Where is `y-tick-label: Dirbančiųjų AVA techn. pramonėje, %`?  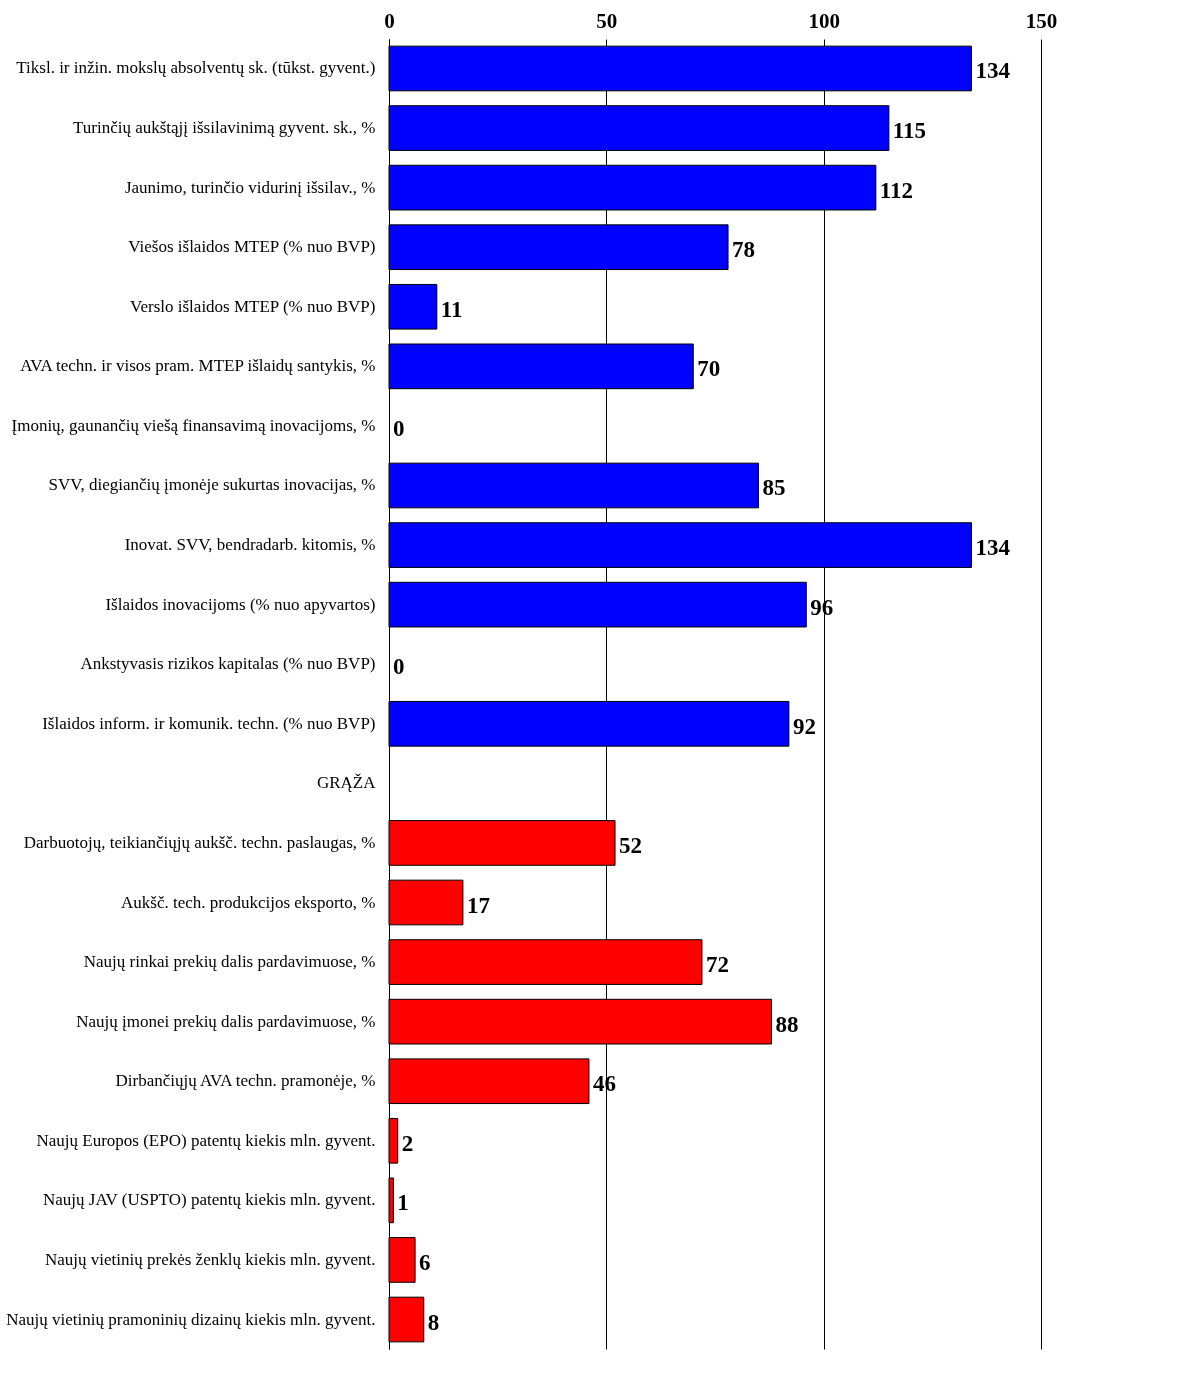
y-tick-label: Dirbančiųjų AVA techn. pramonėje, % is located at coordinates (245, 1081).